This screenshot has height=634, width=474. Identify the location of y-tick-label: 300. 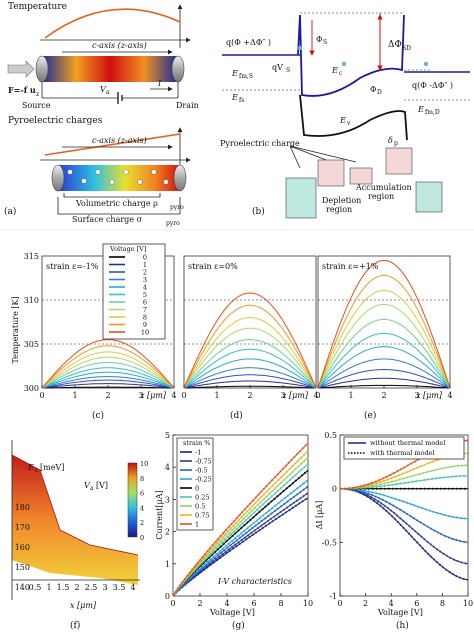
(31, 388).